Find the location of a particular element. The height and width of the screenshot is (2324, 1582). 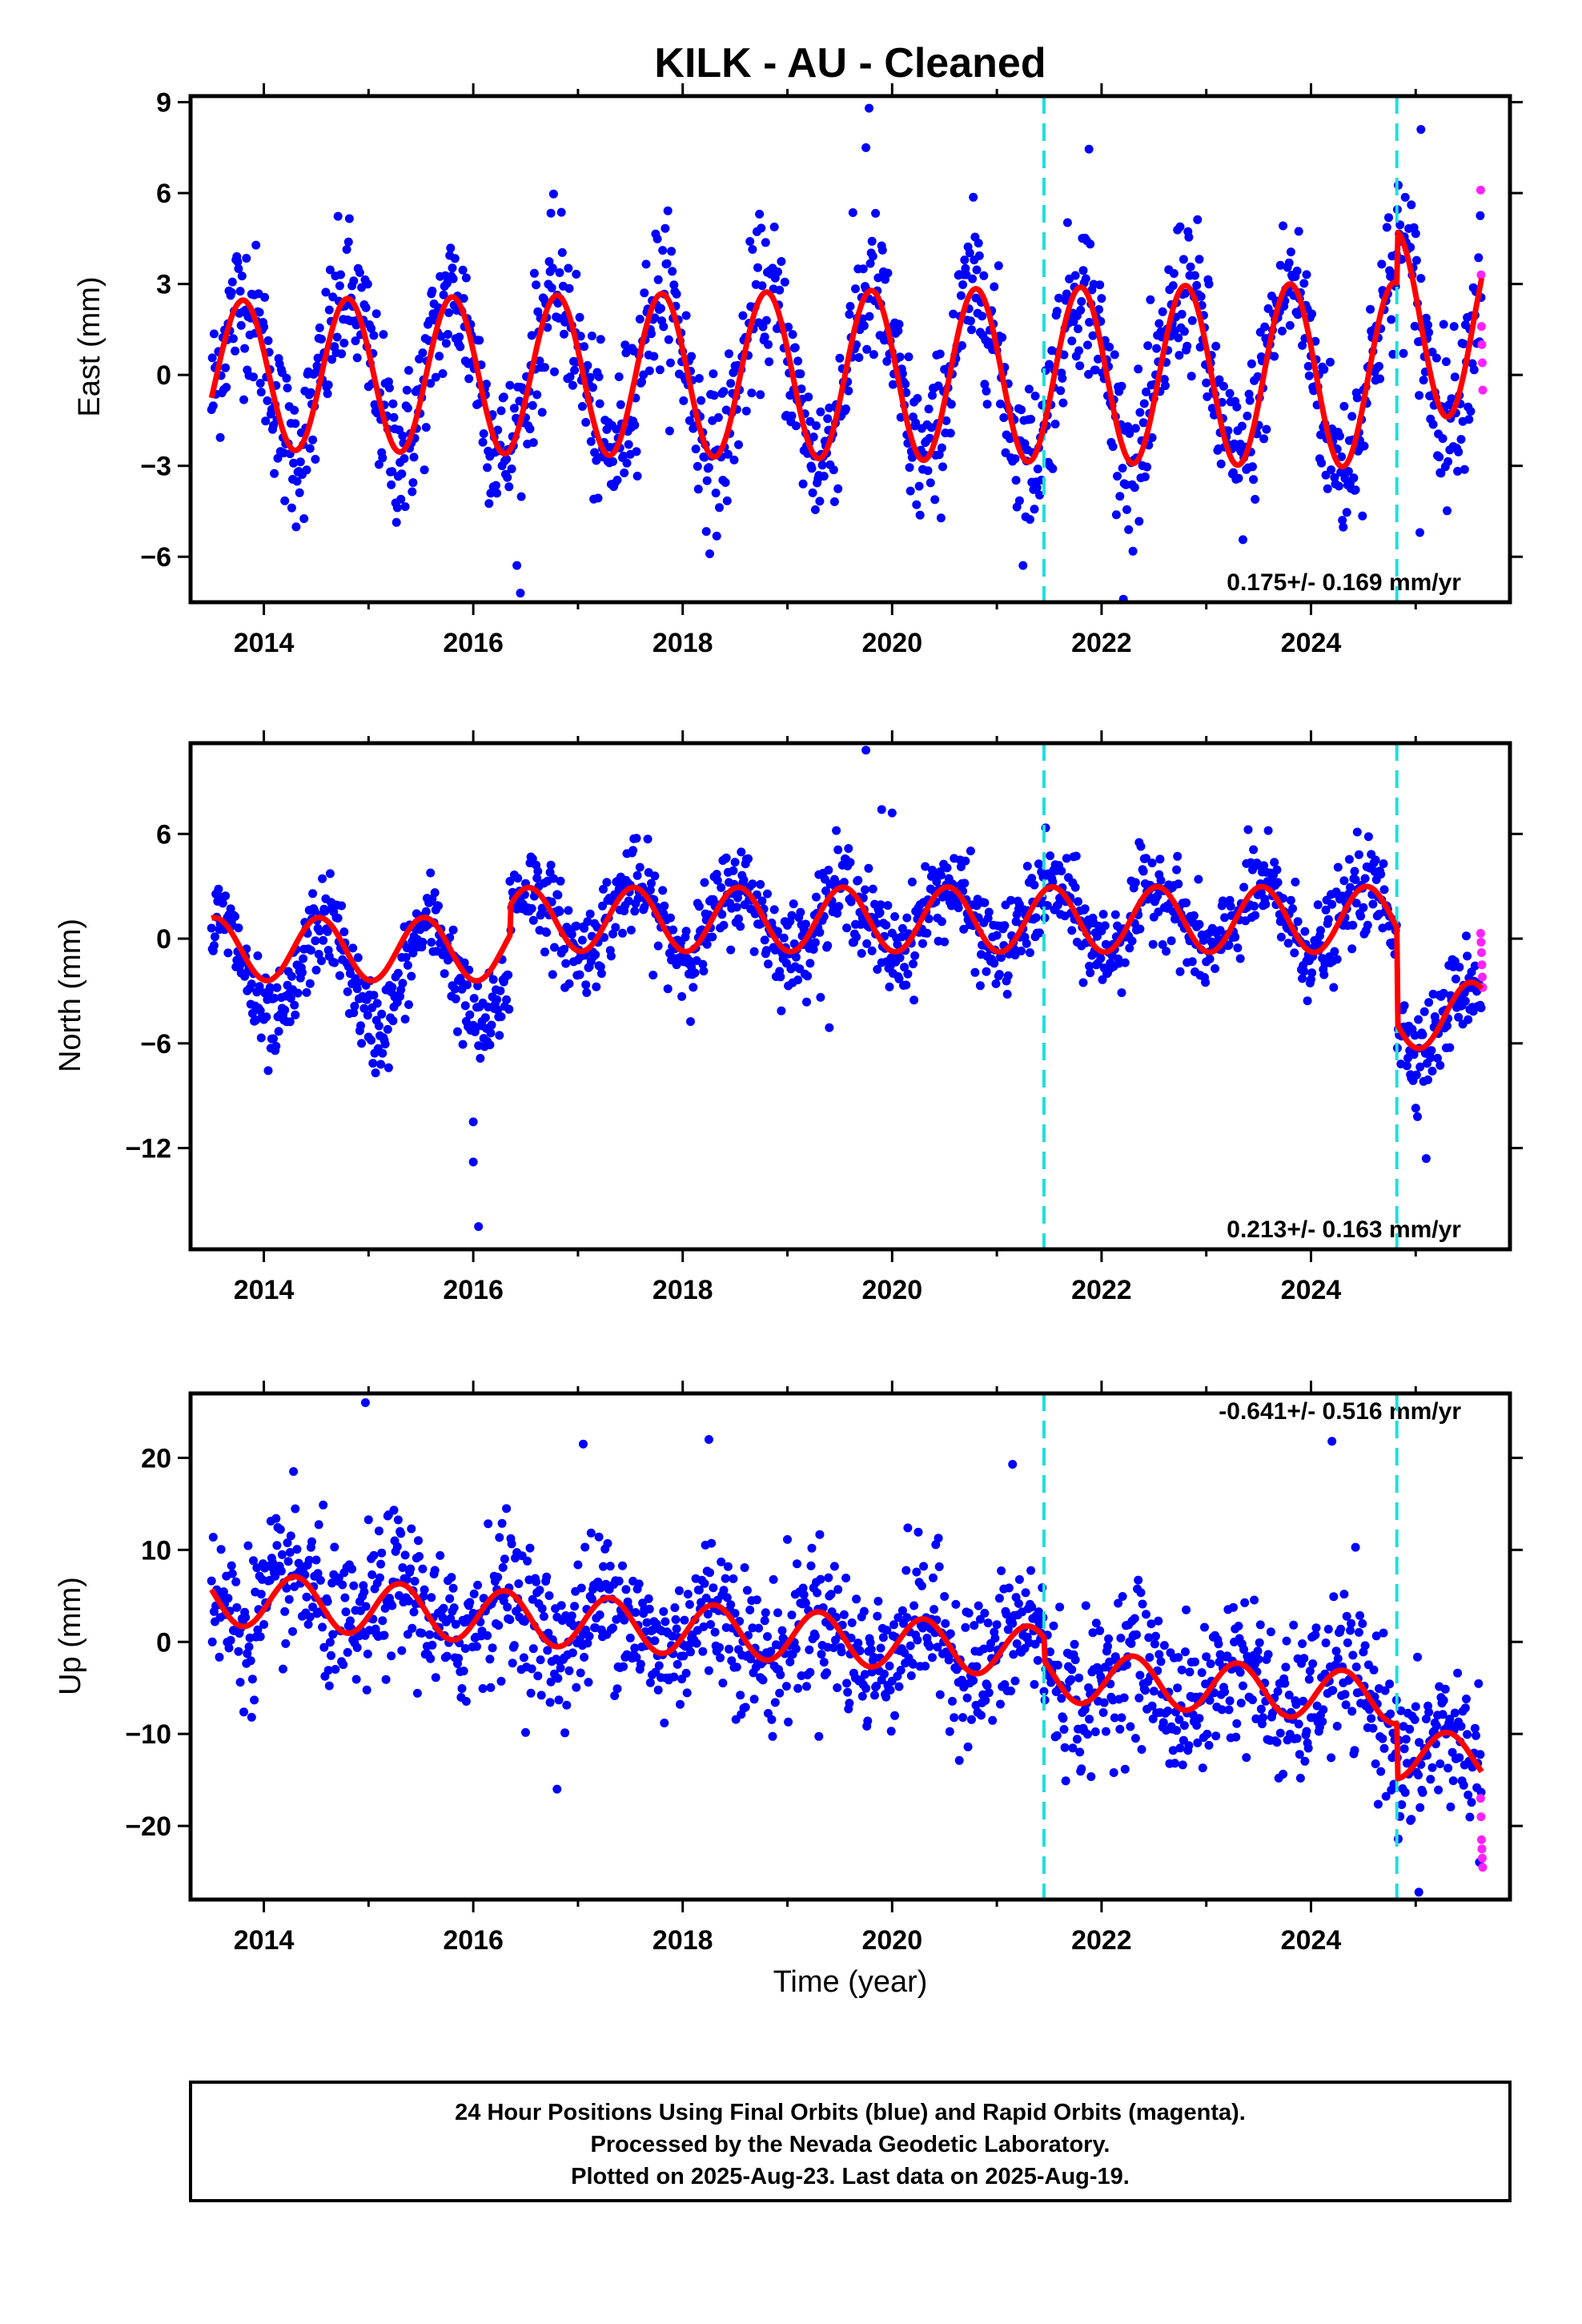

north-x-tick-label-2018: 2018 is located at coordinates (683, 1290).